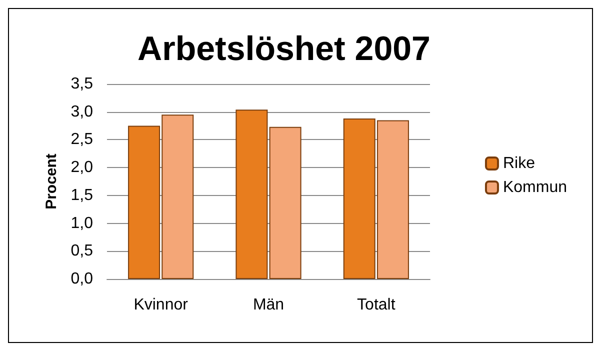  I want to click on y-tick-label: 0,0, so click(82, 279).